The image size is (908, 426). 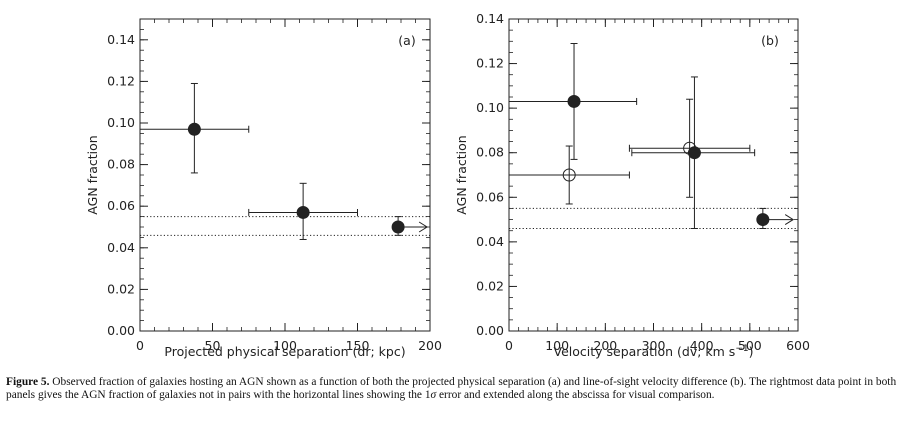 I want to click on x-tick-label: 300, so click(x=654, y=345).